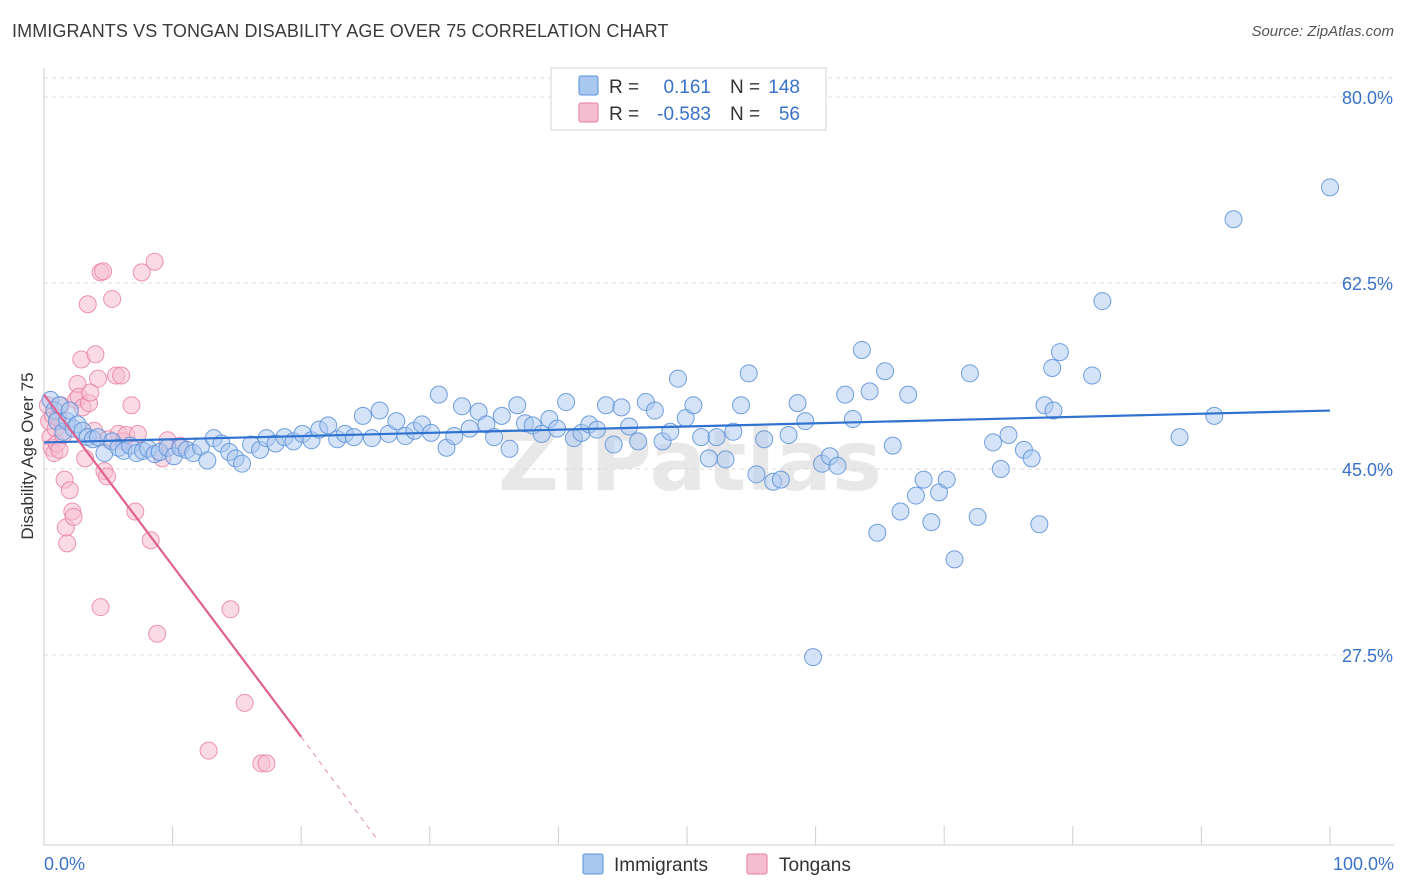 This screenshot has height=892, width=1406. I want to click on legend-n-label-2: N =, so click(745, 114).